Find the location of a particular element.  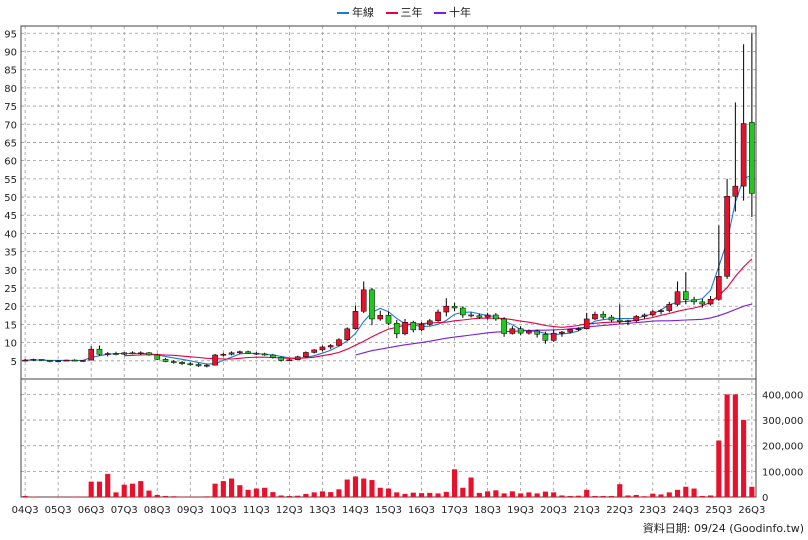

x-tick-label: 10Q3 is located at coordinates (223, 510).